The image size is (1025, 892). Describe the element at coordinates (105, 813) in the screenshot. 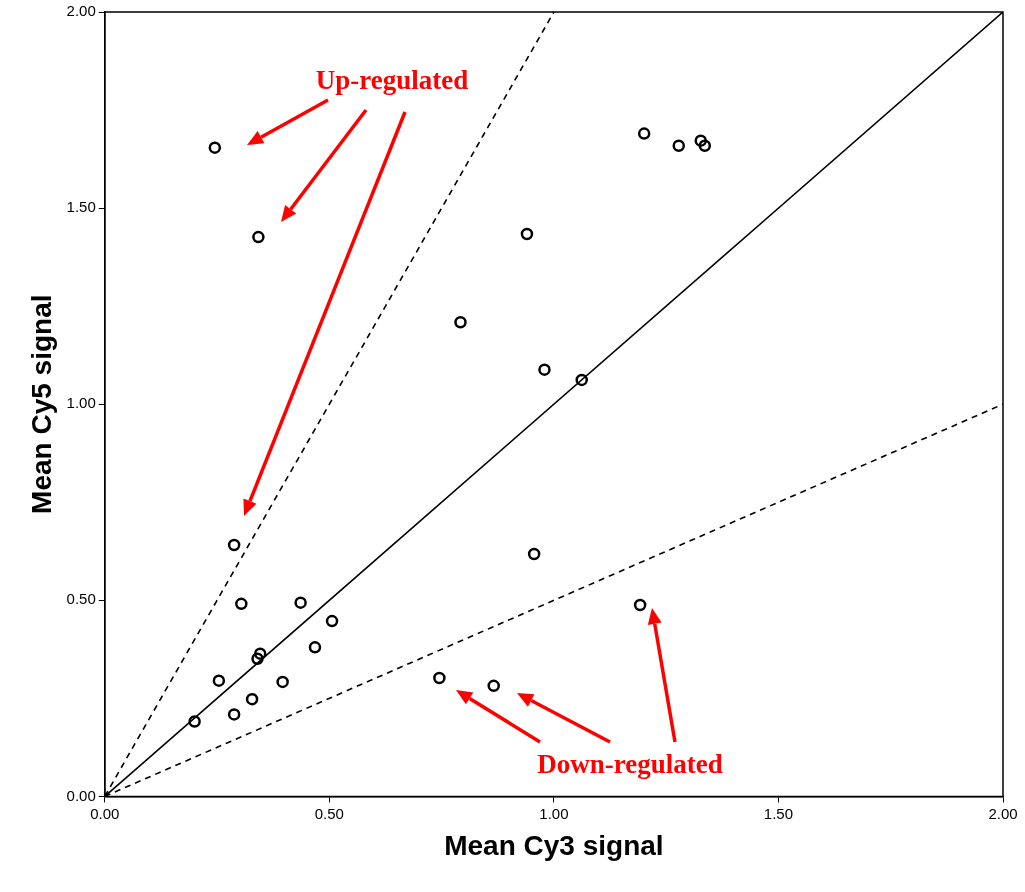

I see `x-tick-label: 0.00` at that location.